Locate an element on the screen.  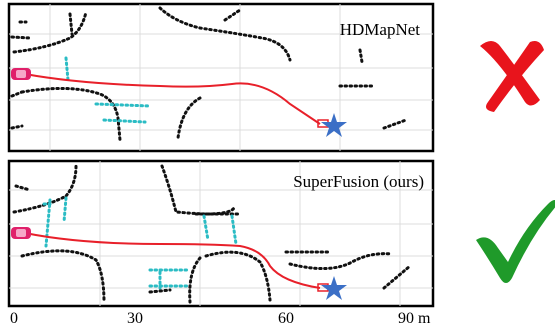
tick-label: 60 is located at coordinates (286, 318).